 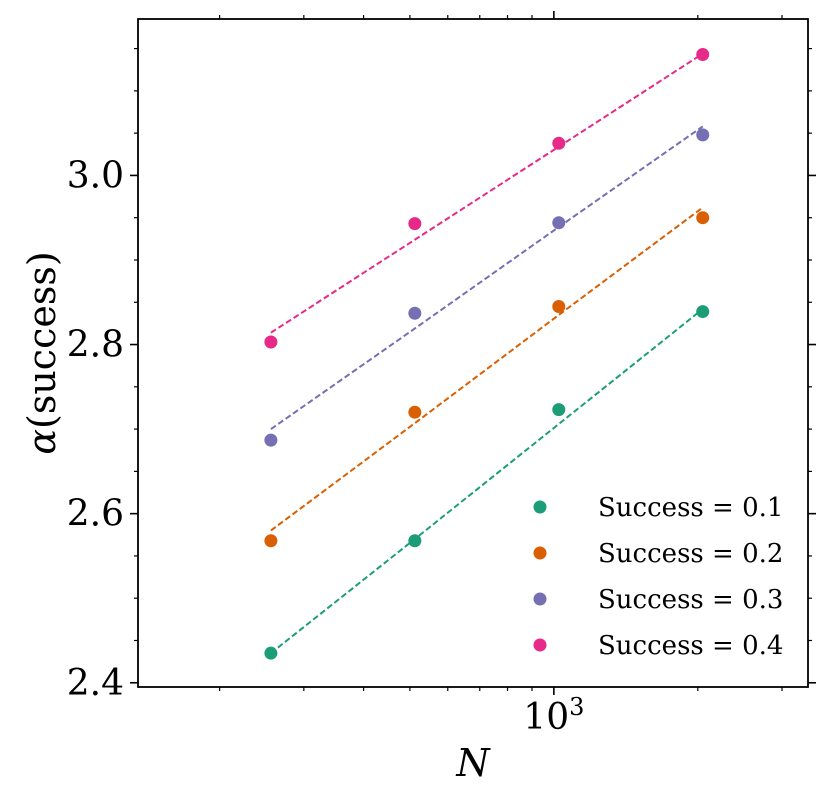 I want to click on y-tick-label: 2.6, so click(x=95, y=514).